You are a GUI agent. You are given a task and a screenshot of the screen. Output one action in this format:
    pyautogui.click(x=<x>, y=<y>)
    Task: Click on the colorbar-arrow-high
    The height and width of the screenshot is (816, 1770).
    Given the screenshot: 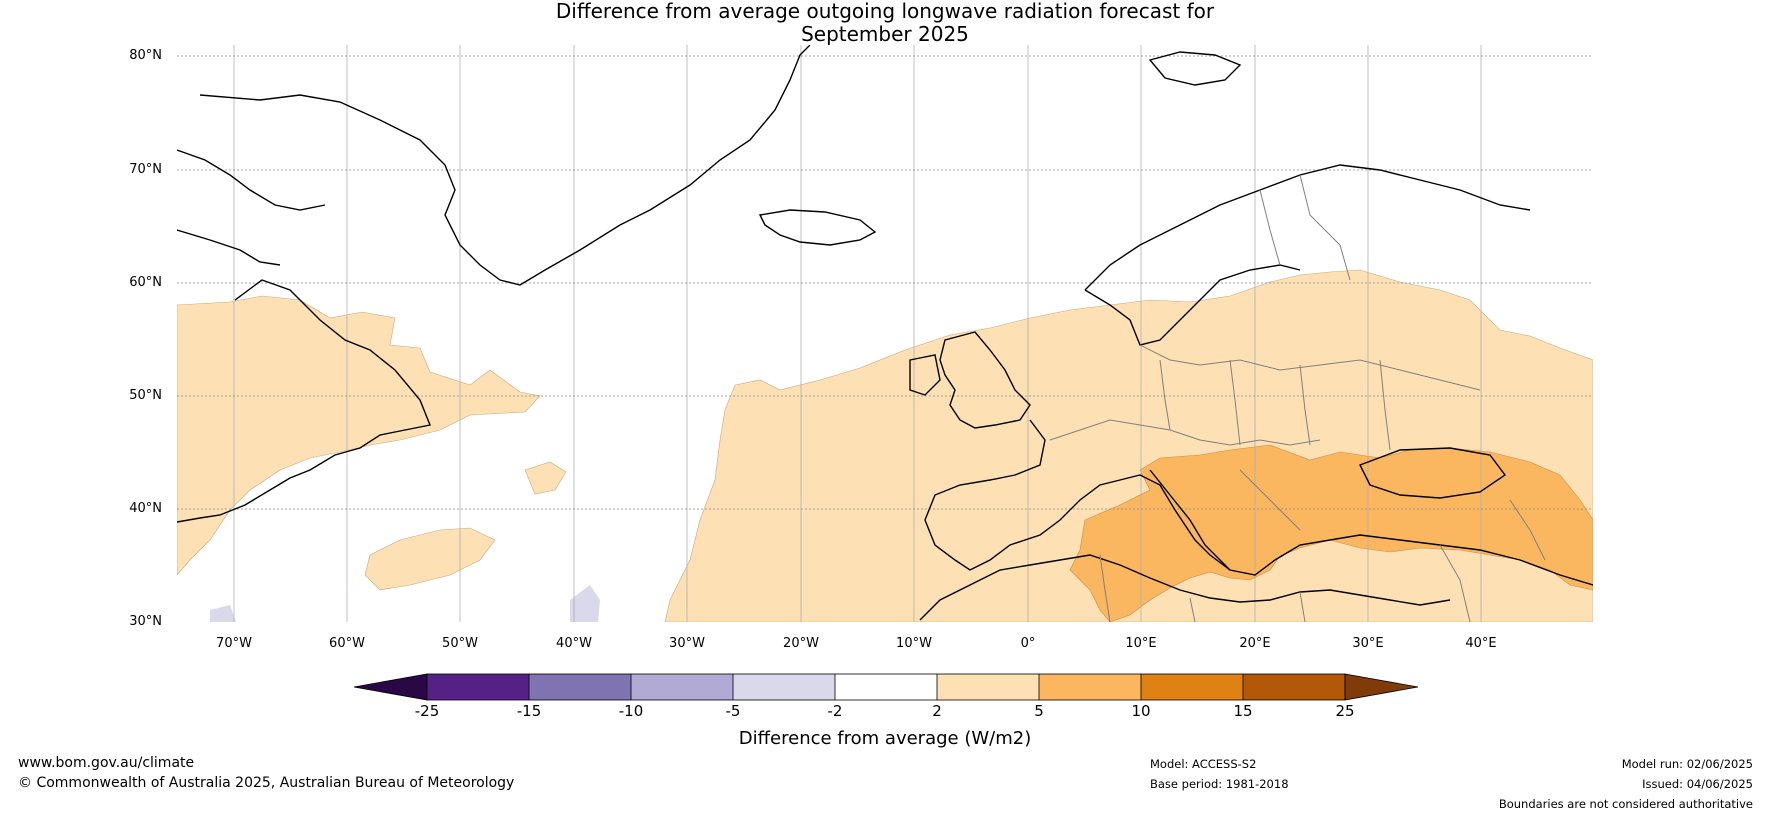 What is the action you would take?
    pyautogui.click(x=1381, y=687)
    